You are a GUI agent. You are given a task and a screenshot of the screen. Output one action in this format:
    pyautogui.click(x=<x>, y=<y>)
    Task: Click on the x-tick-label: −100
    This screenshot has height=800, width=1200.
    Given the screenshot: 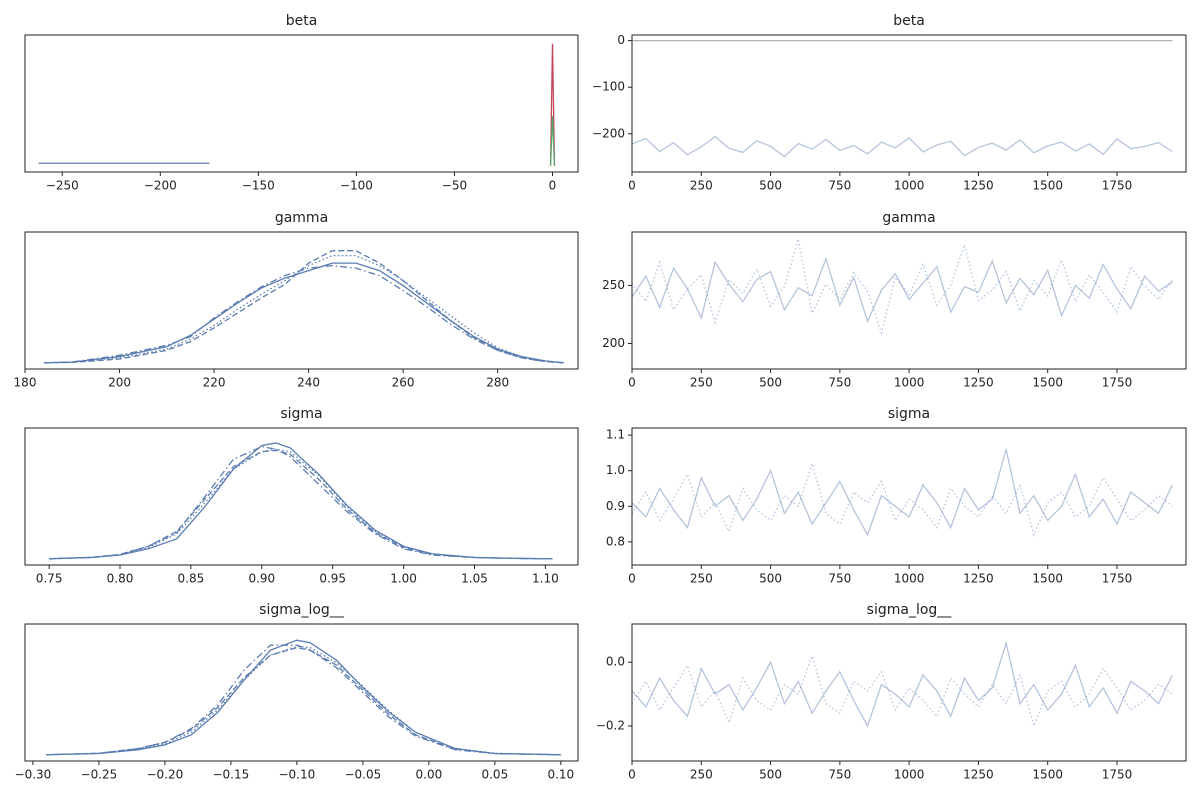 What is the action you would take?
    pyautogui.click(x=356, y=186)
    